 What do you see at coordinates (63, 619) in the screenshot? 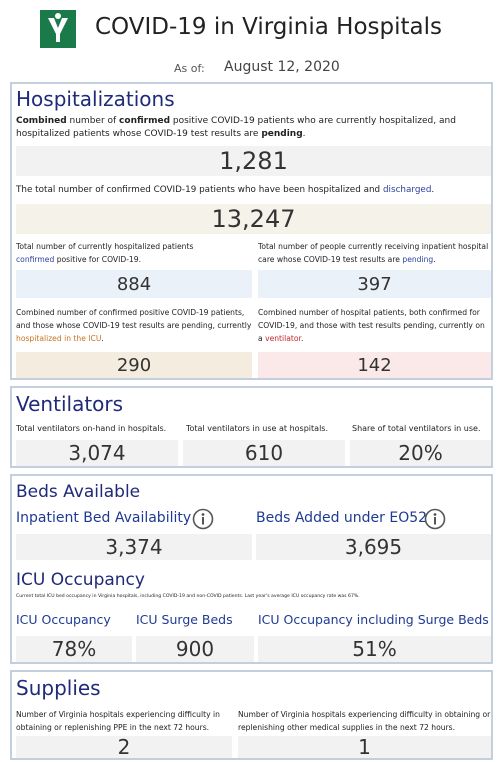
I see `label: ICU Occupancy` at bounding box center [63, 619].